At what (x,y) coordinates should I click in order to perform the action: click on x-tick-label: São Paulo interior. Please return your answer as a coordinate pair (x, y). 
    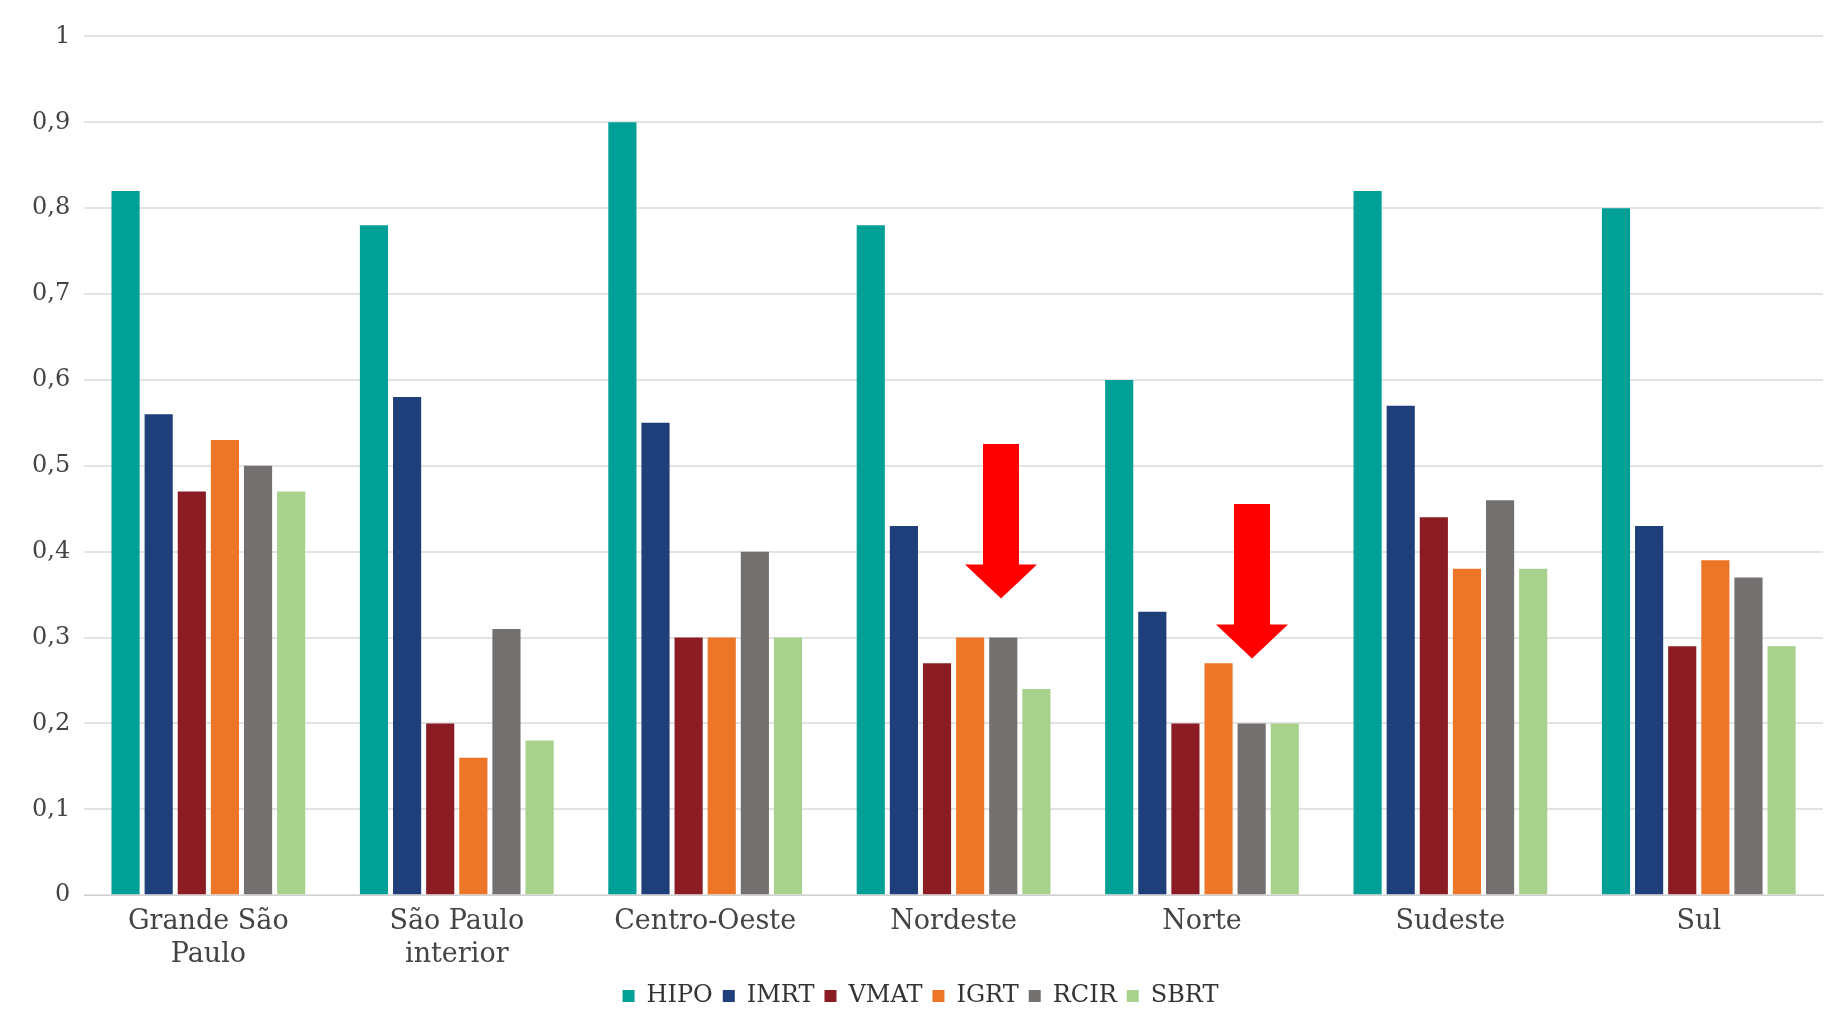
    Looking at the image, I should click on (457, 936).